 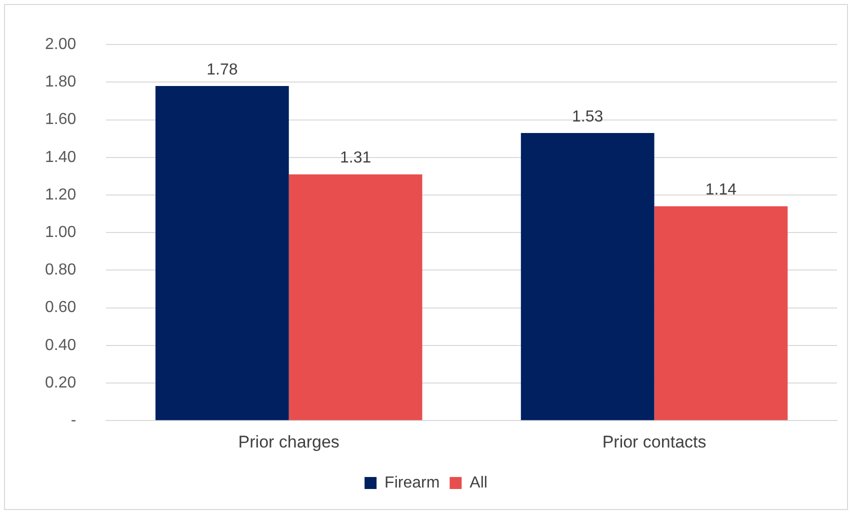 I want to click on y-tick-label: 0.60, so click(x=60, y=307).